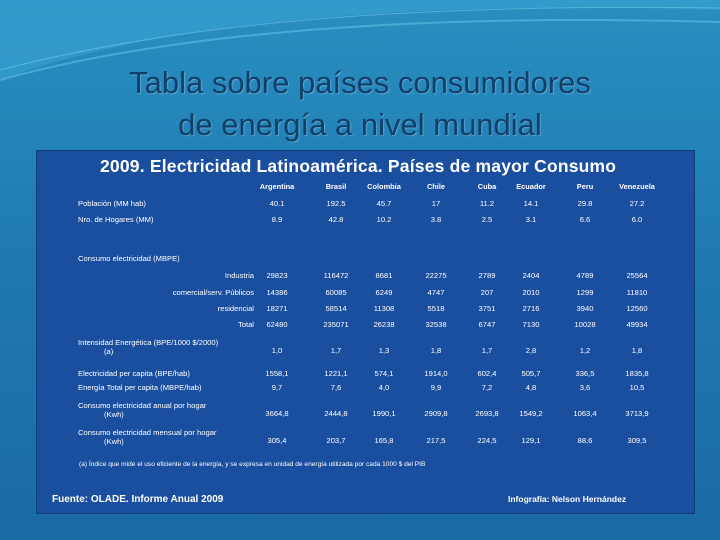 This screenshot has height=540, width=720. I want to click on table-cell: 309,5, so click(637, 440).